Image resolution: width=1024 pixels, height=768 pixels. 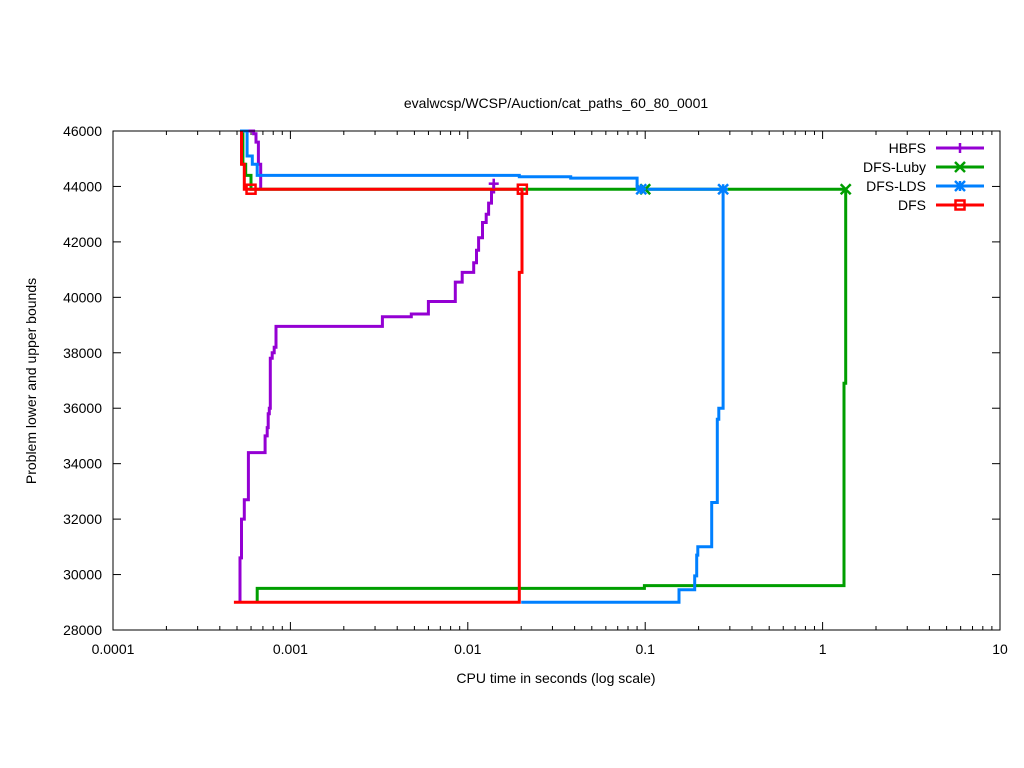 What do you see at coordinates (82, 575) in the screenshot?
I see `y-tick-label: 30000` at bounding box center [82, 575].